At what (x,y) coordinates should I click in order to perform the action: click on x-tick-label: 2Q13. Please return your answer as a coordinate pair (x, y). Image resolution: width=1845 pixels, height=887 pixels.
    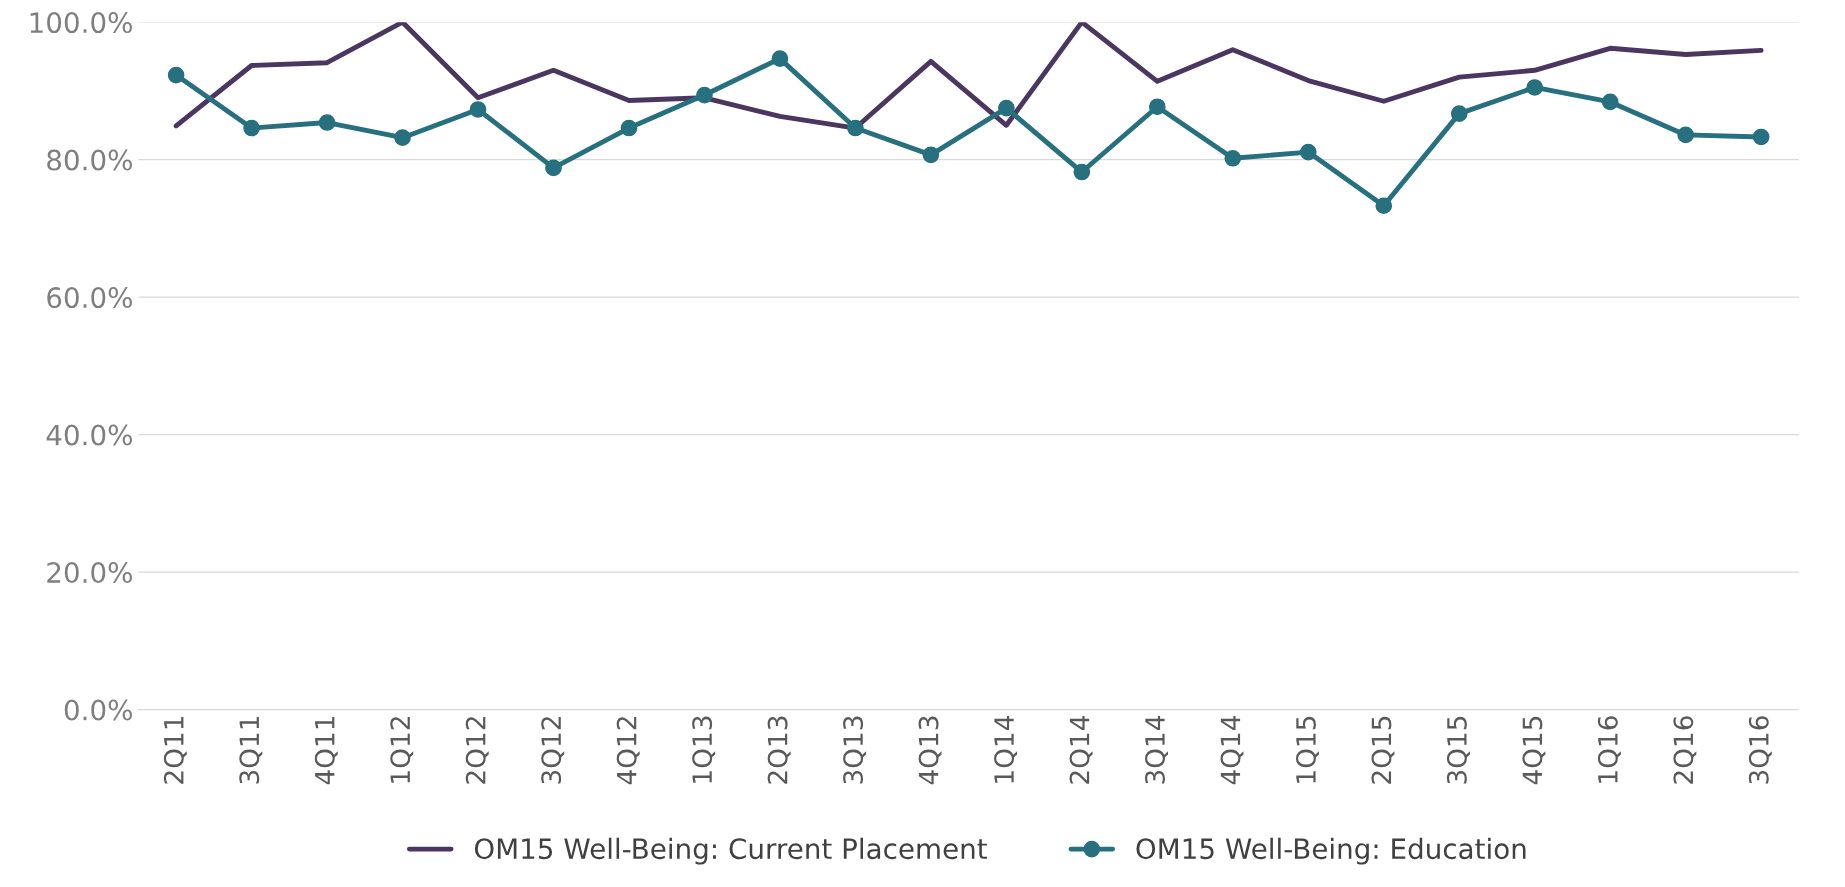
    Looking at the image, I should click on (779, 750).